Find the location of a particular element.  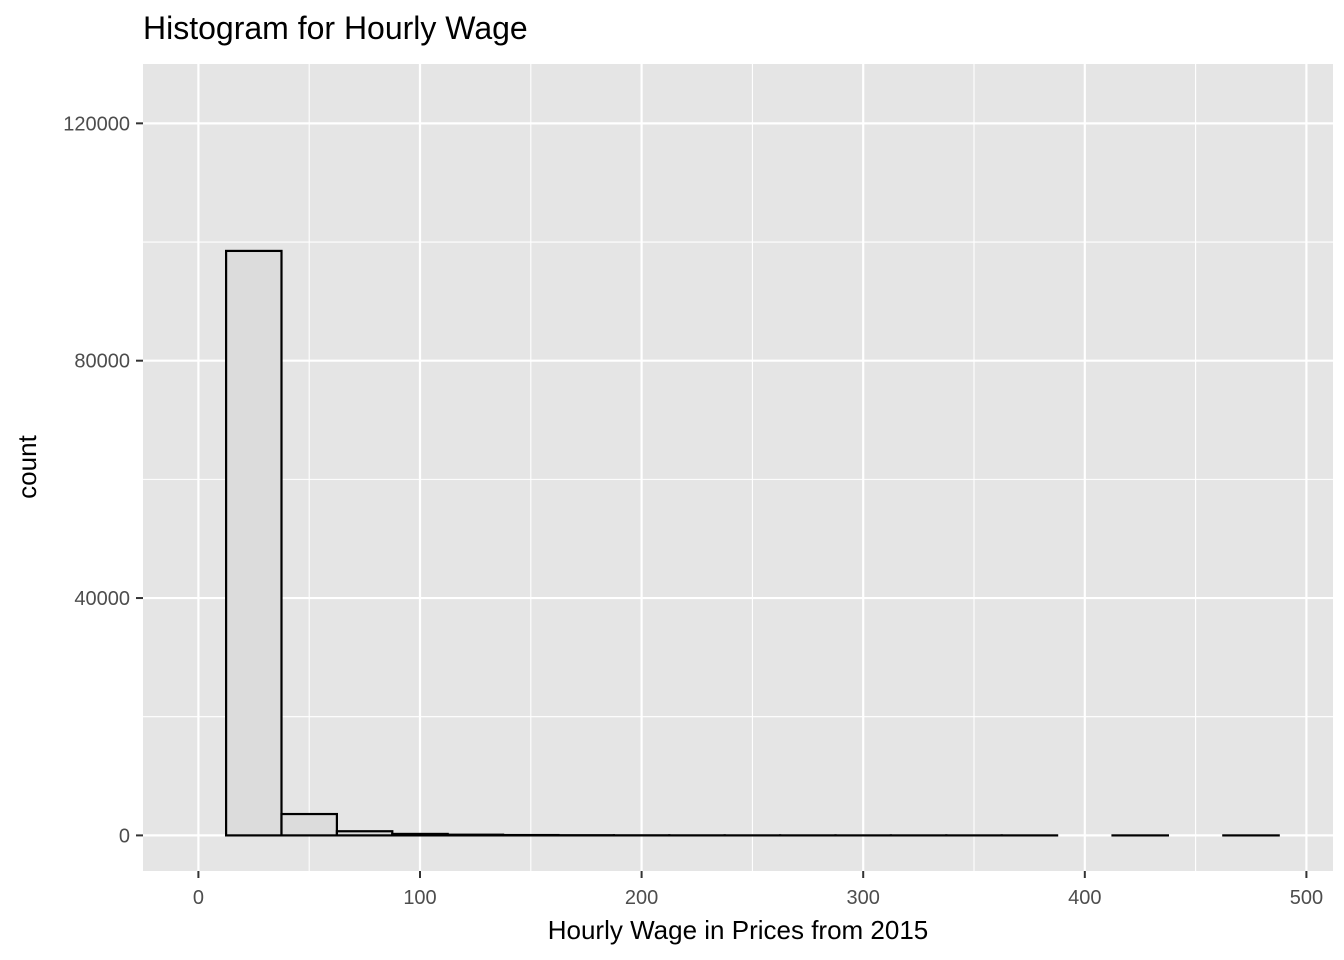

x-tick-label: 200 is located at coordinates (641, 898).